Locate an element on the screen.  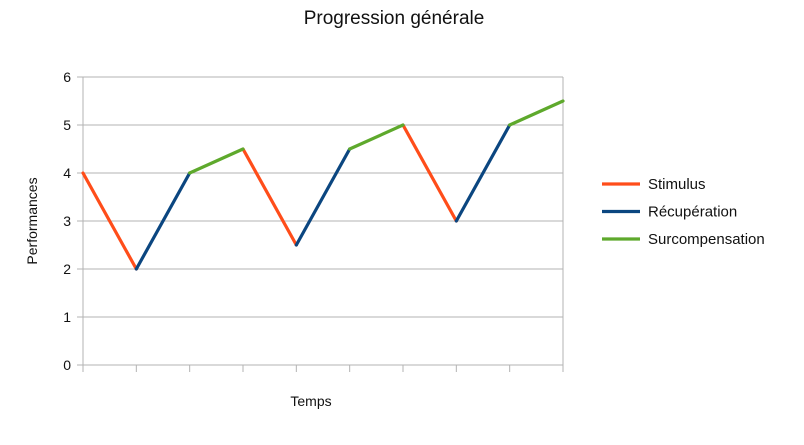
y-tick-label: 2 is located at coordinates (67, 269).